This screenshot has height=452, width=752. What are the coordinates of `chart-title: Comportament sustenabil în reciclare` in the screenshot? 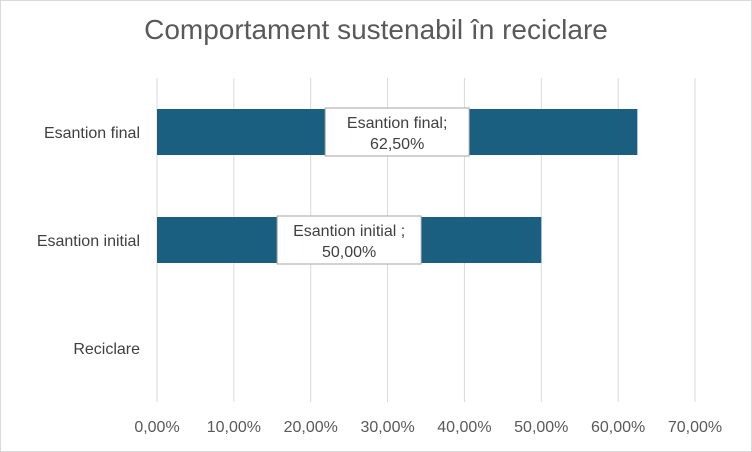 It's located at (376, 29).